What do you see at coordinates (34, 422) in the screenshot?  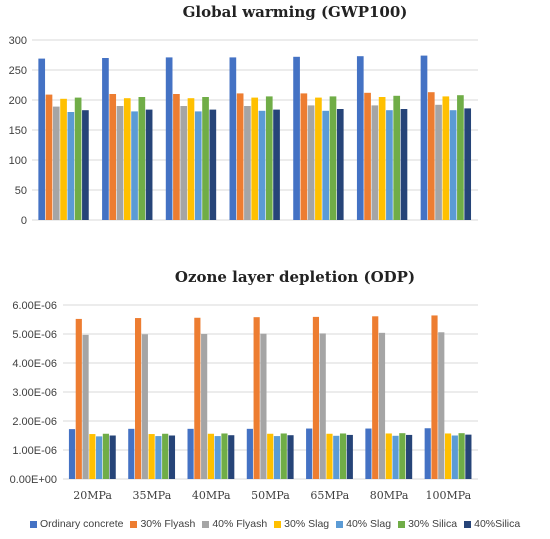 I see `y-tick-label: 2.00E-06` at bounding box center [34, 422].